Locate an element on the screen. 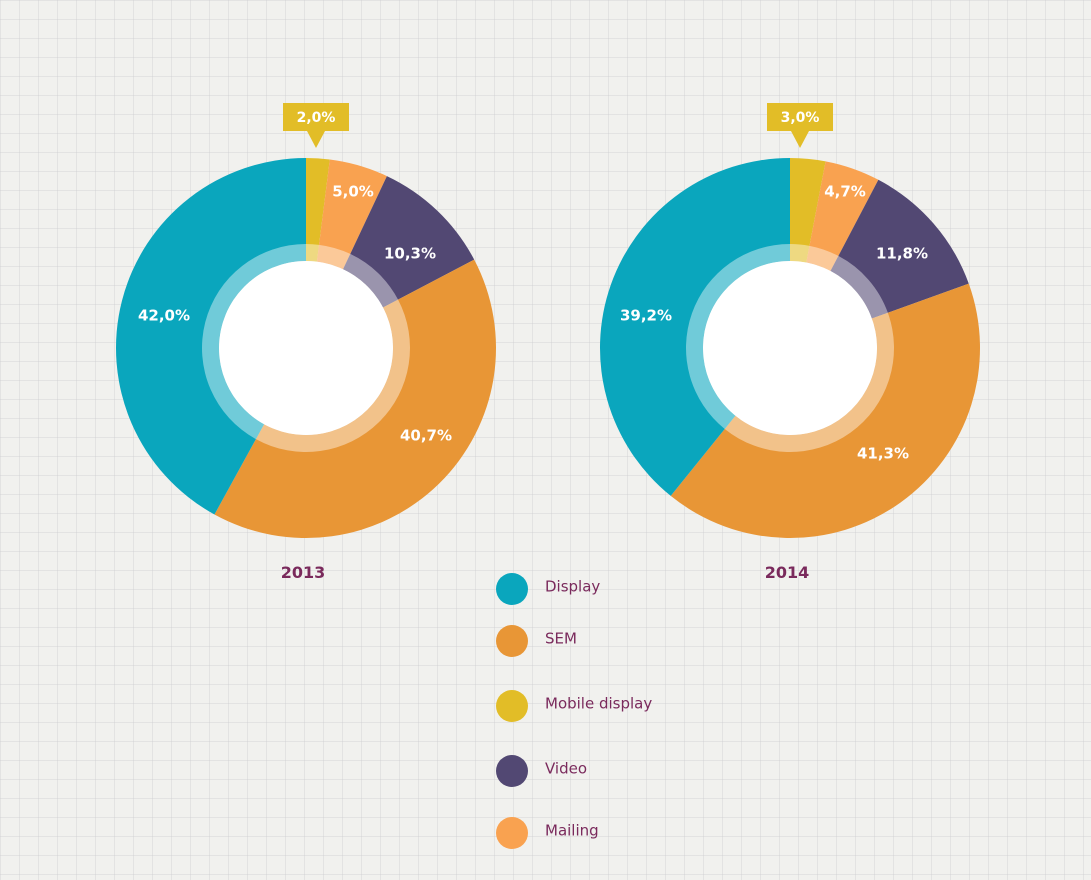  legend-swatch-mailing is located at coordinates (512, 833).